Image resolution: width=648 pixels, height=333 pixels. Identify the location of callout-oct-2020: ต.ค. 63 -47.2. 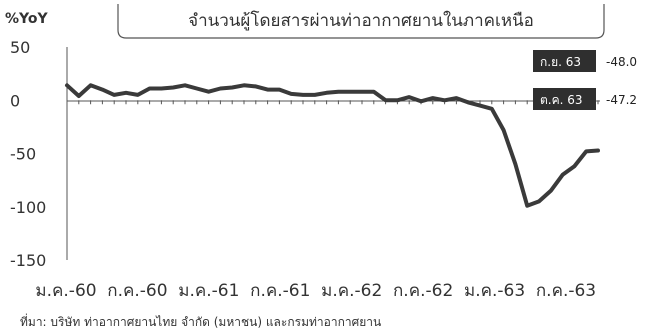
(585, 99).